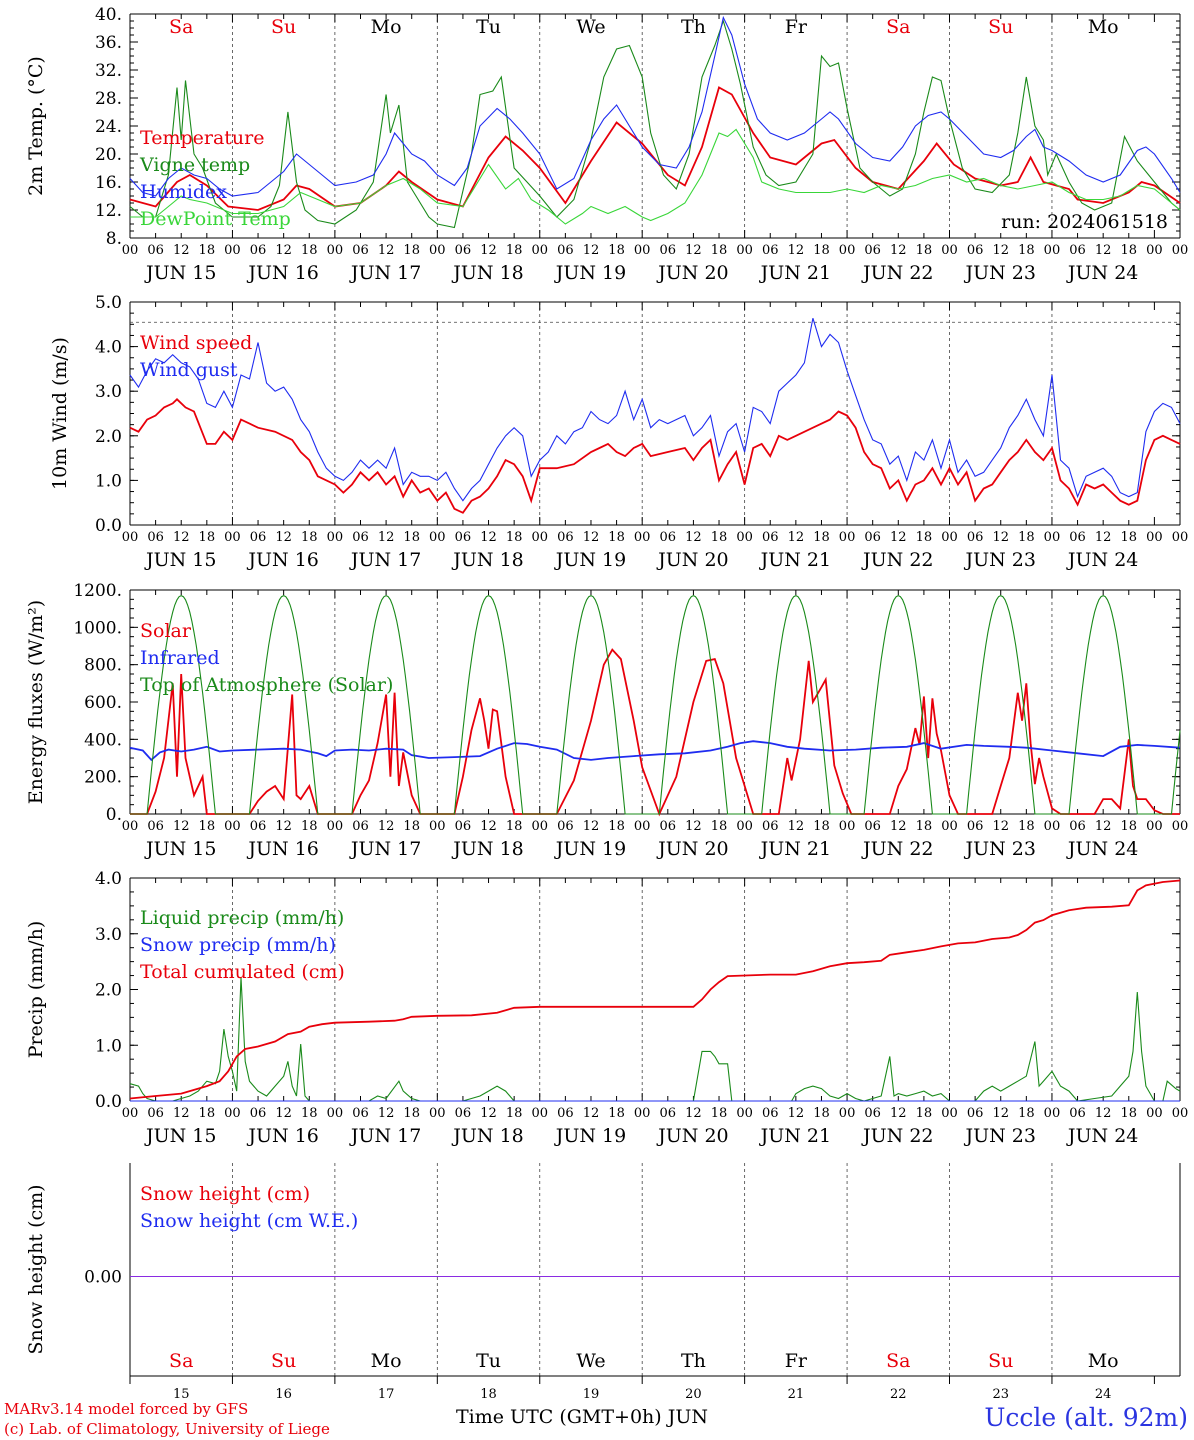 The width and height of the screenshot is (1194, 1440). I want to click on y-tick-label: 0.0, so click(108, 526).